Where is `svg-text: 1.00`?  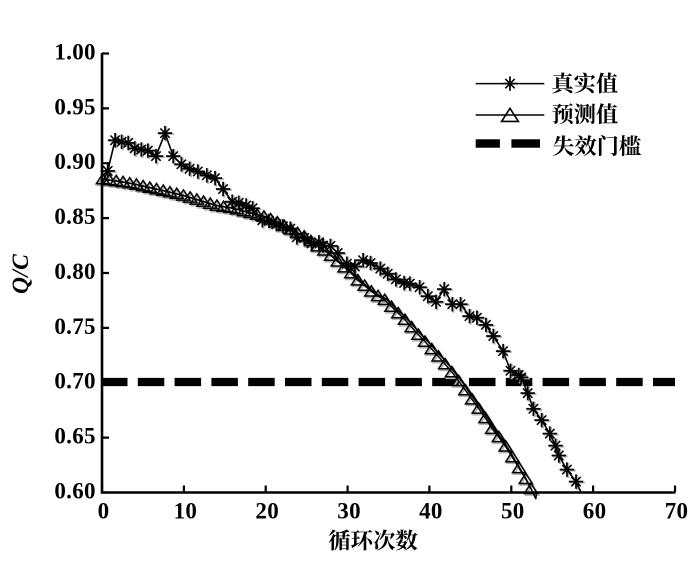 svg-text: 1.00 is located at coordinates (74, 51).